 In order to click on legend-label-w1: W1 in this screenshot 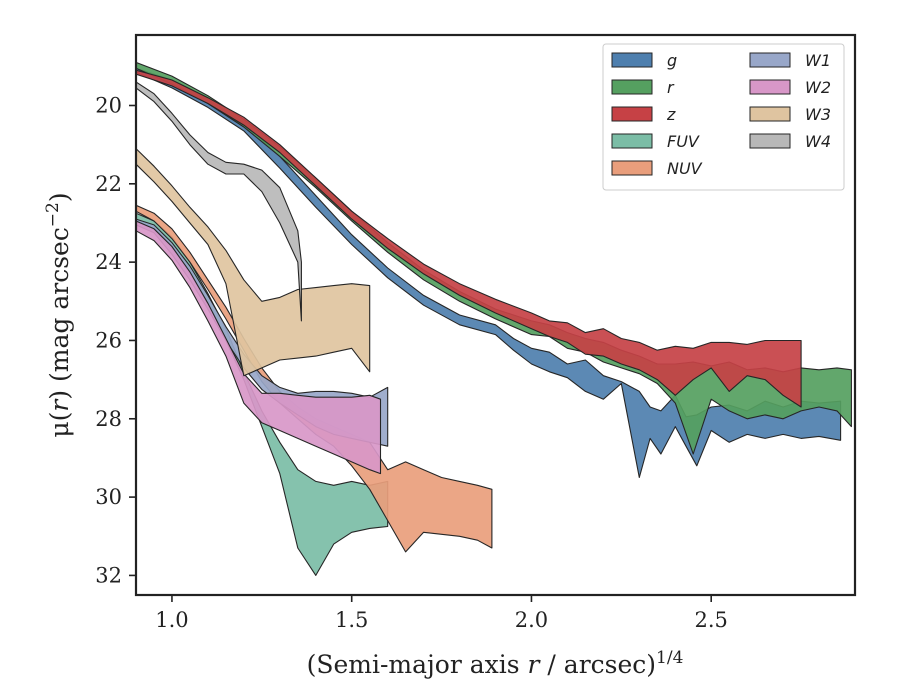, I will do `click(818, 60)`.